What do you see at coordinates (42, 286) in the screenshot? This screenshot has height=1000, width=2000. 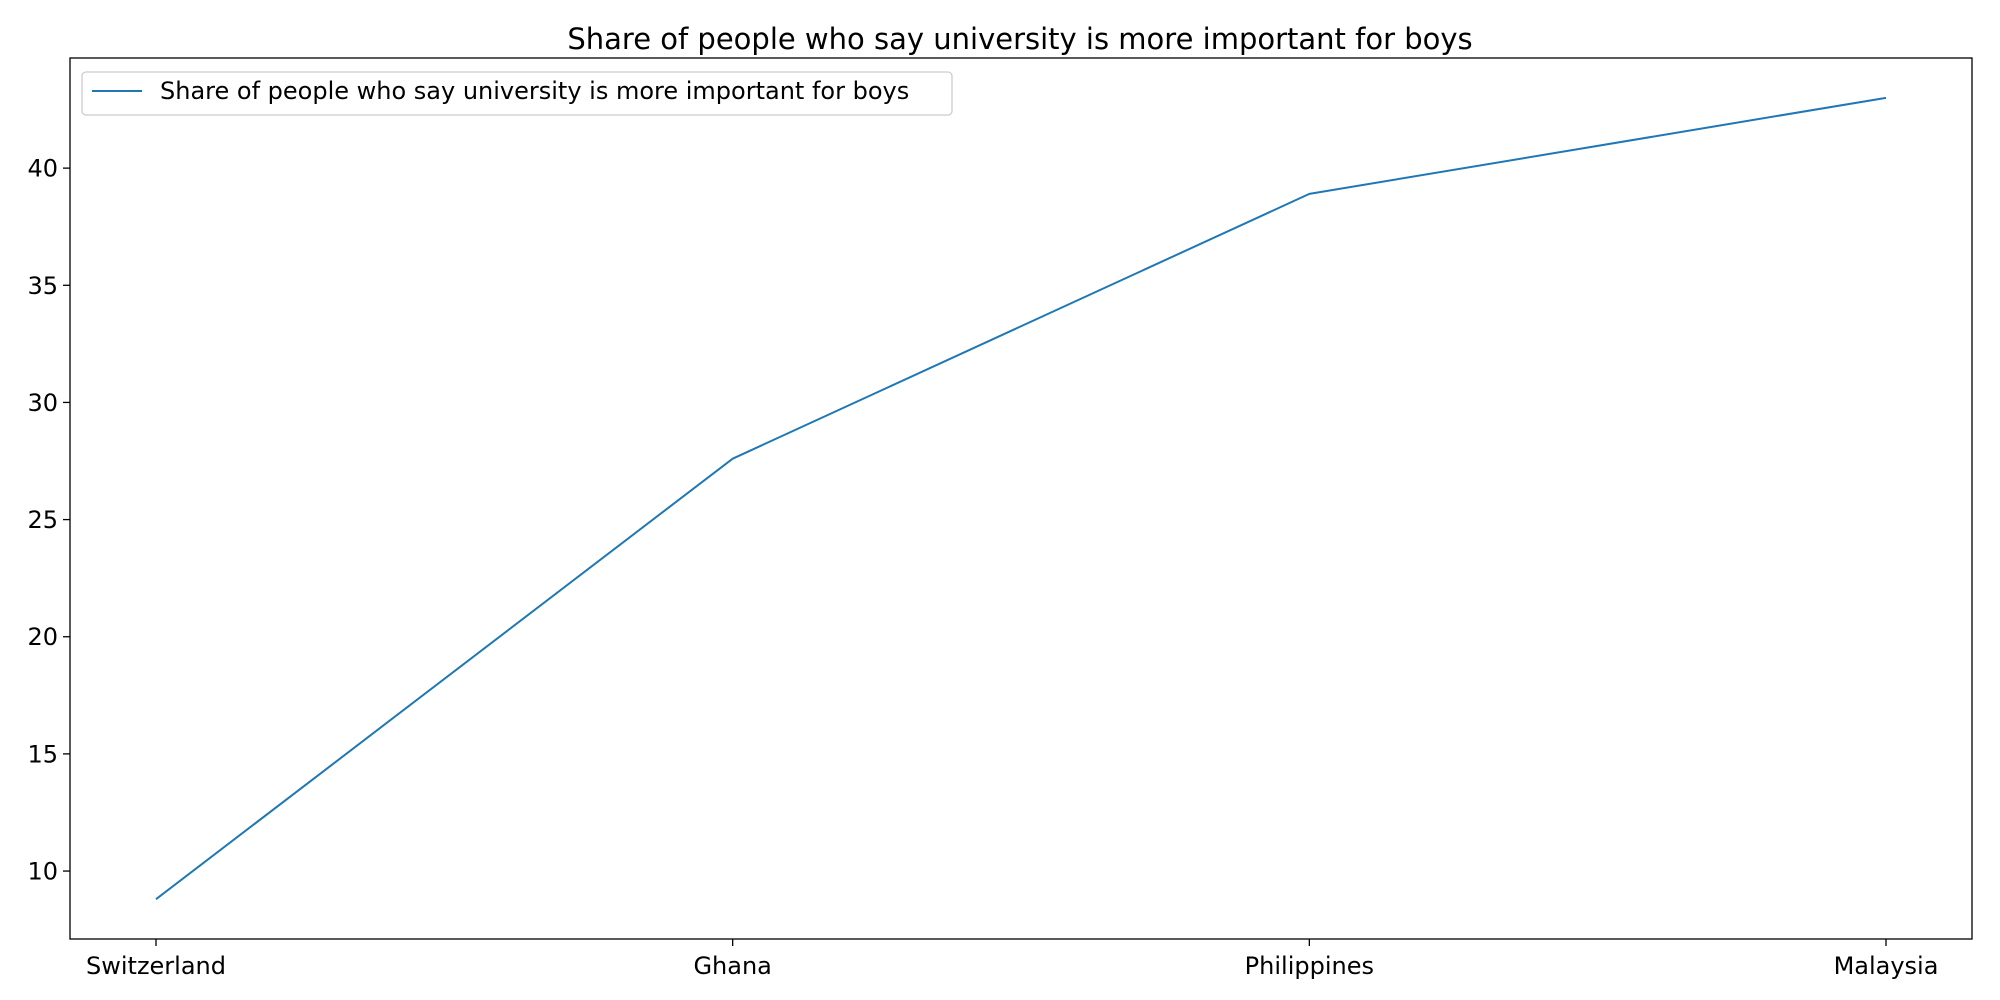 I see `y-tick-label: 35` at bounding box center [42, 286].